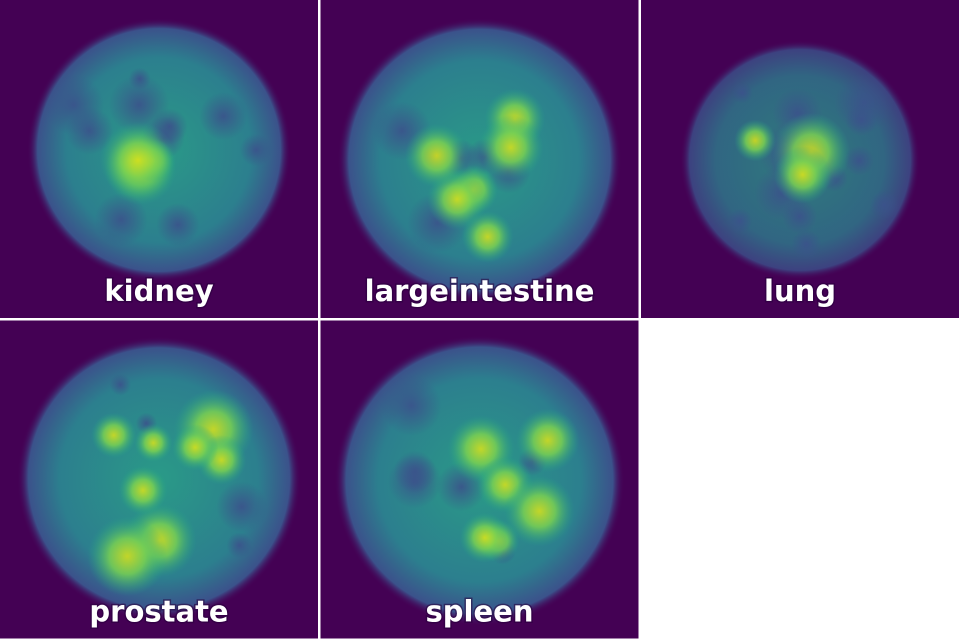  What do you see at coordinates (800, 291) in the screenshot?
I see `panel-label: lung` at bounding box center [800, 291].